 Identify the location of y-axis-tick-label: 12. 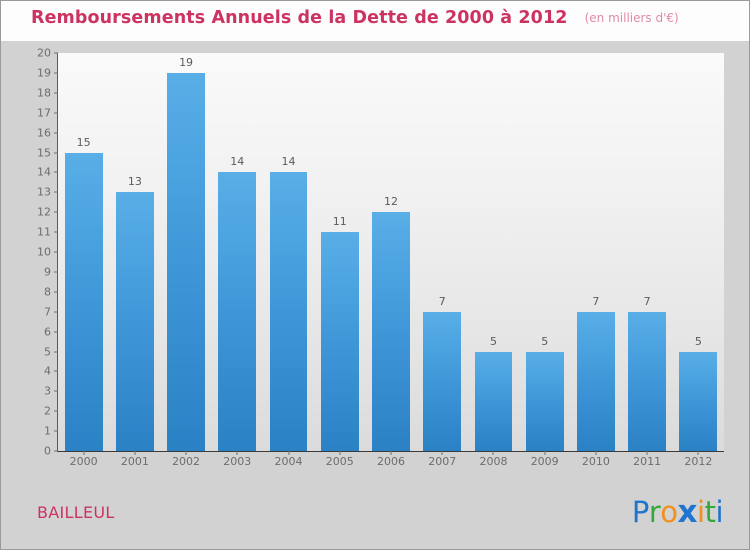
(44, 212).